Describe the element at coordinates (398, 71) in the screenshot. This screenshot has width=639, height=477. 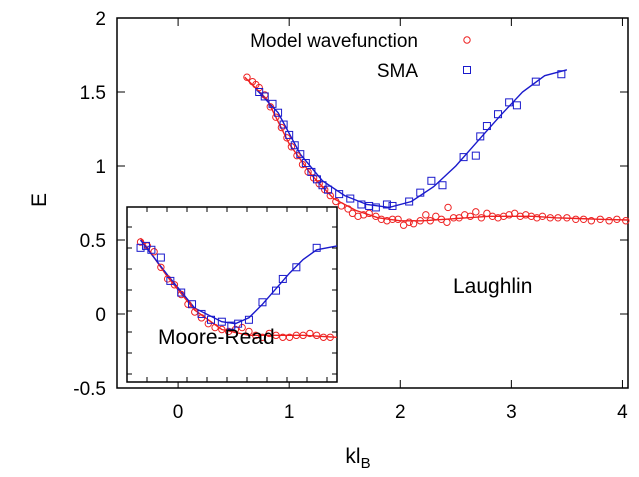
I see `legend-label-sma: SMA` at that location.